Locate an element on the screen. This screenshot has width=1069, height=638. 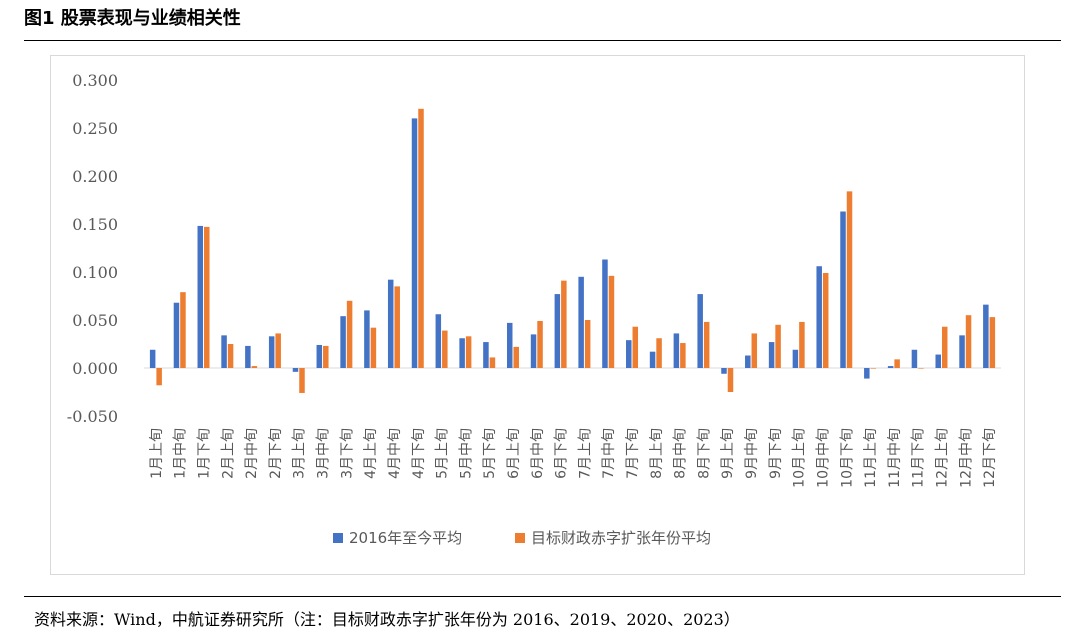
x-tick-label: 8月下旬 is located at coordinates (704, 453).